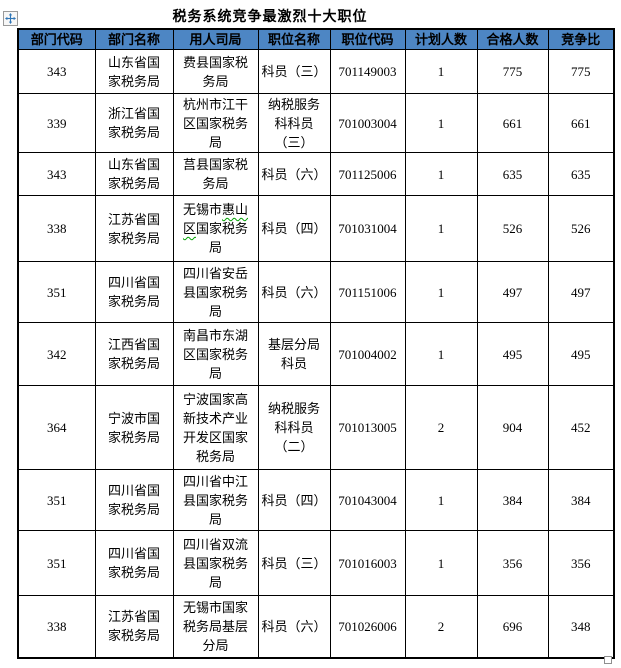  What do you see at coordinates (581, 174) in the screenshot?
I see `cell-ratio: 635` at bounding box center [581, 174].